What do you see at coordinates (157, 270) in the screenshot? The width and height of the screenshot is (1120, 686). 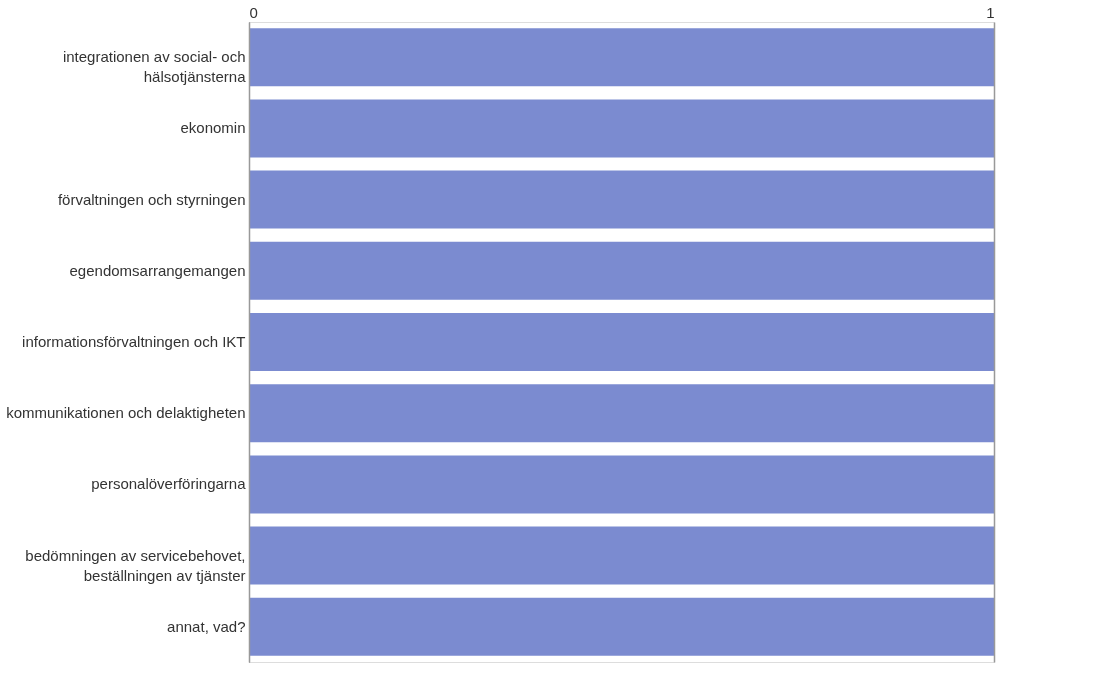 I see `y-tick-label: egendomsarrangemangen` at bounding box center [157, 270].